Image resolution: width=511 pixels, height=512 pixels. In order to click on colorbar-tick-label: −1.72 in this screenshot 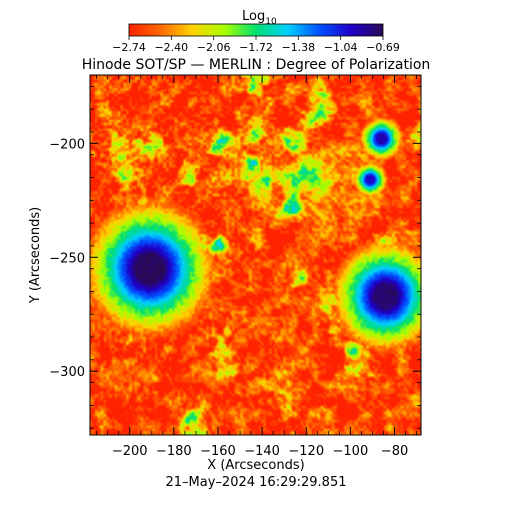, I will do `click(256, 47)`.